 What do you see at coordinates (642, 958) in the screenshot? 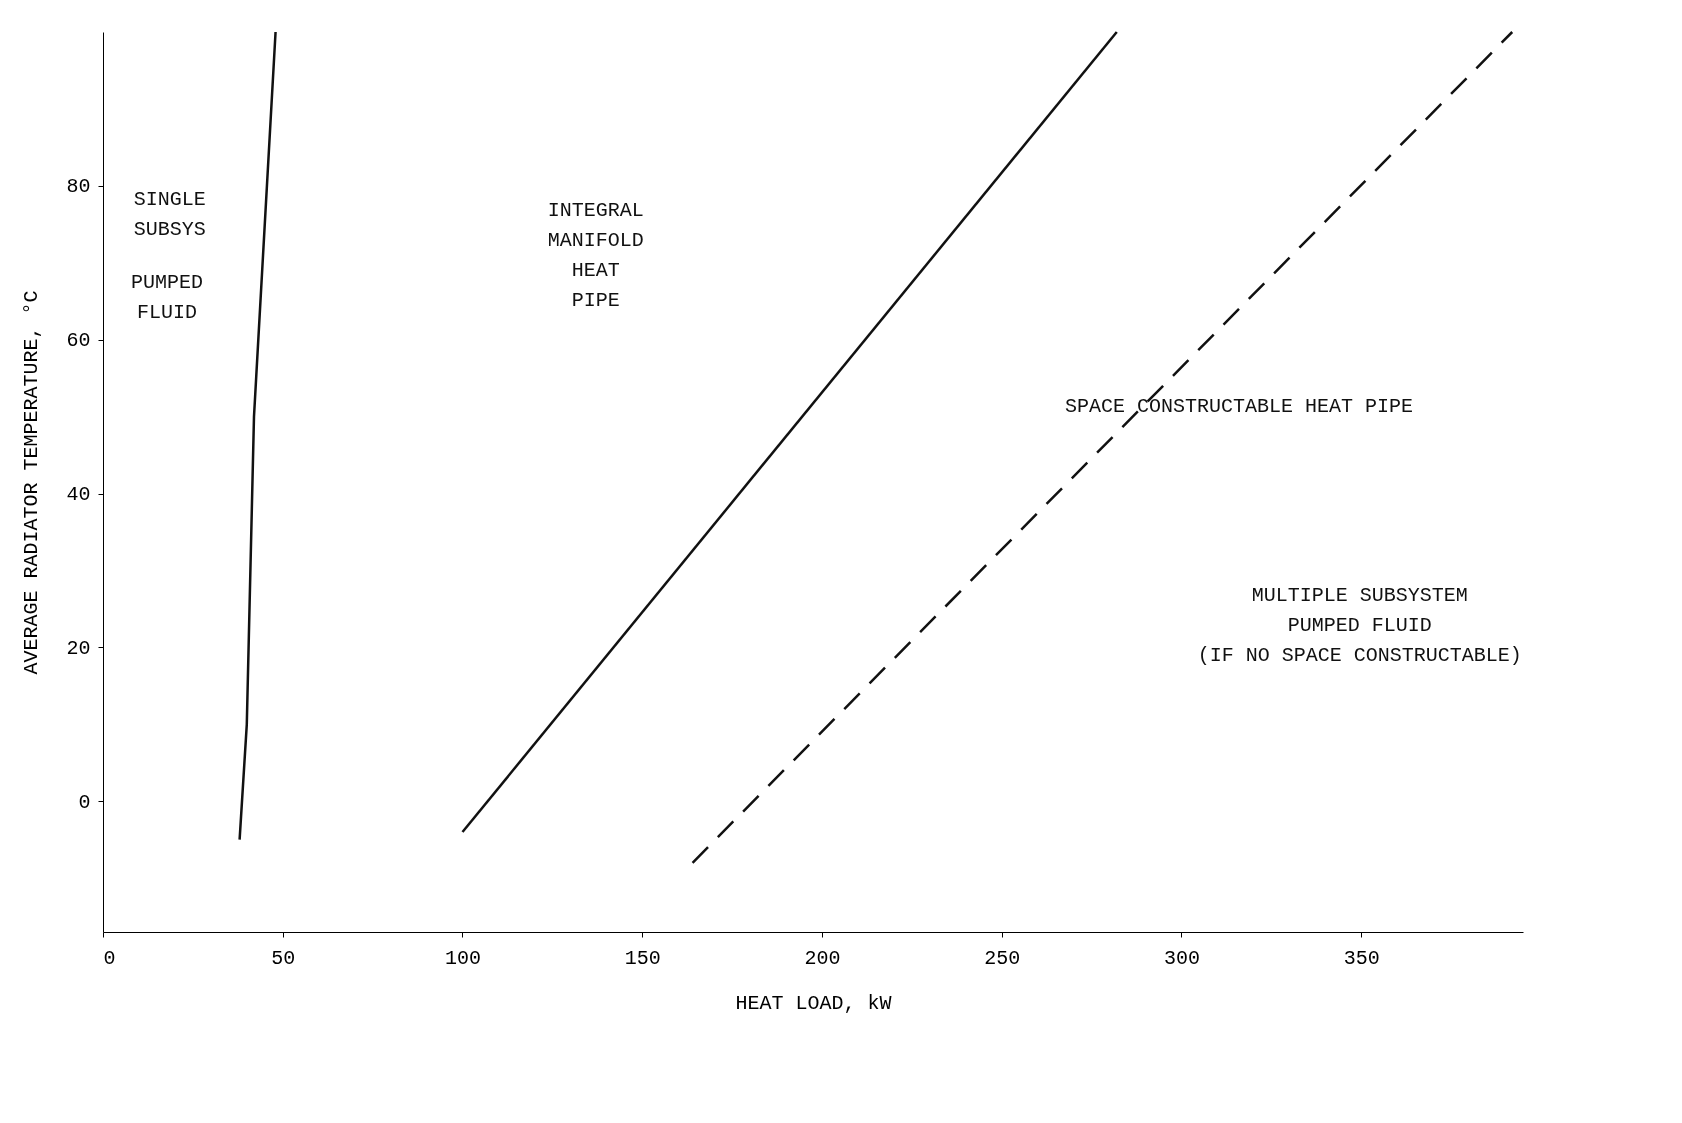
I see `x-tick-label: 150` at bounding box center [642, 958].